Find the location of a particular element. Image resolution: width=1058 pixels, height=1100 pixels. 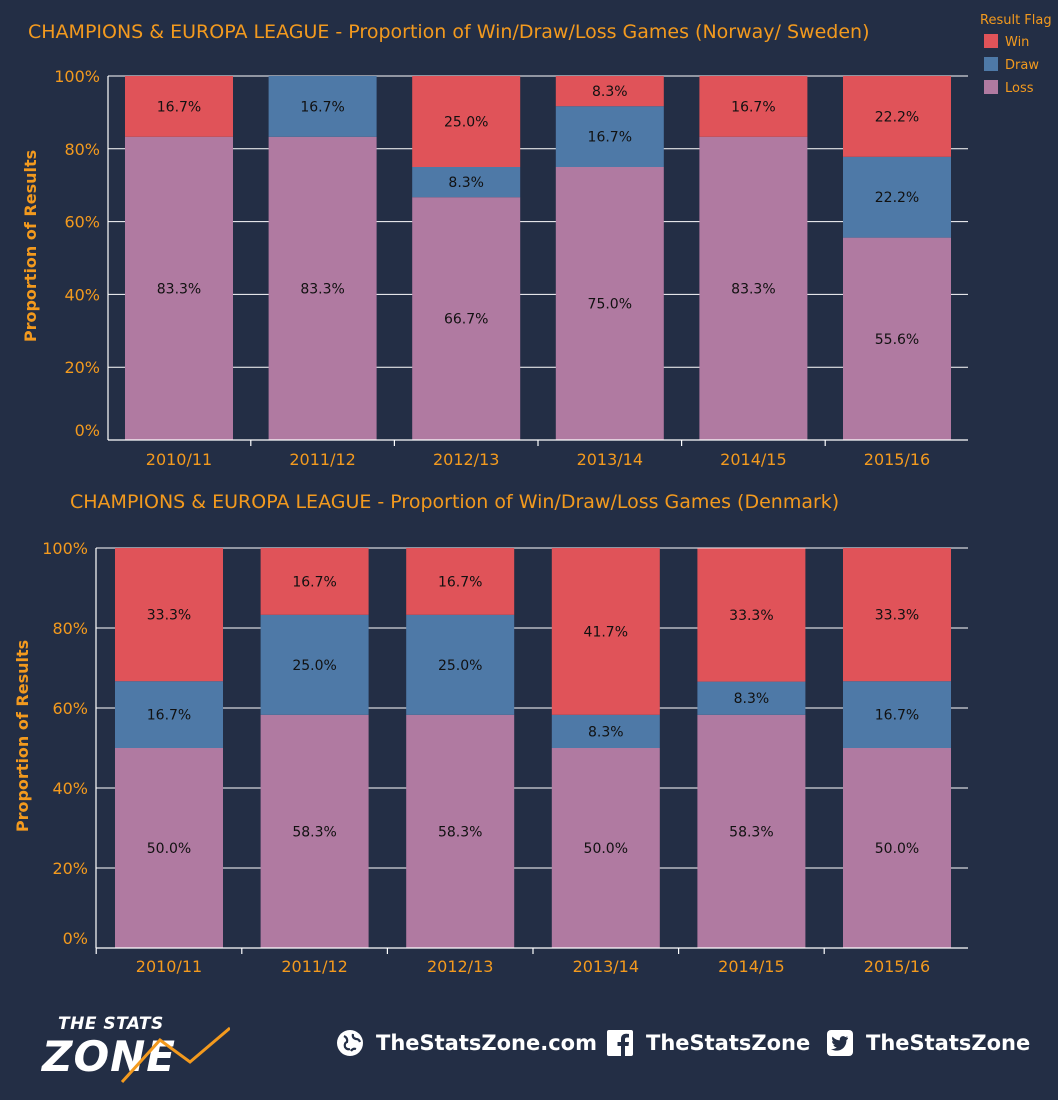

logo-line1: THE STATS is located at coordinates (111, 1024).